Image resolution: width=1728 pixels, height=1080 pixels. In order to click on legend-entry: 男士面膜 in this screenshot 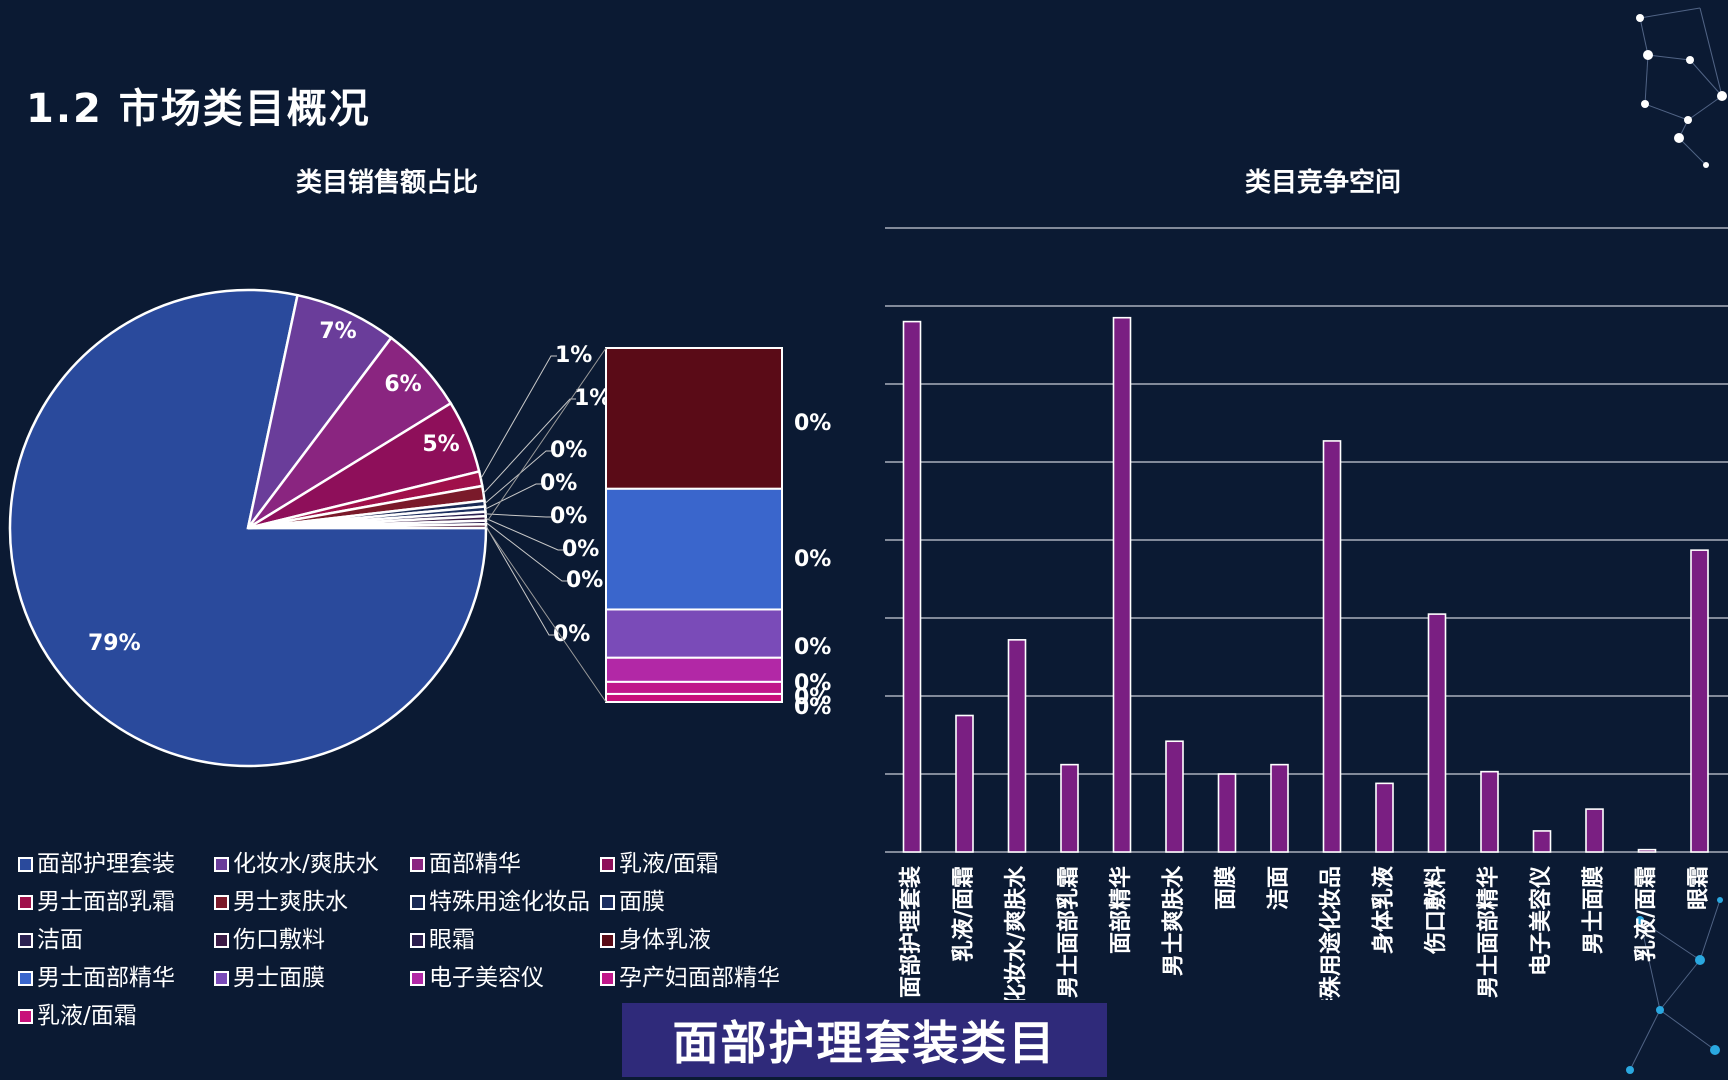, I will do `click(312, 978)`.